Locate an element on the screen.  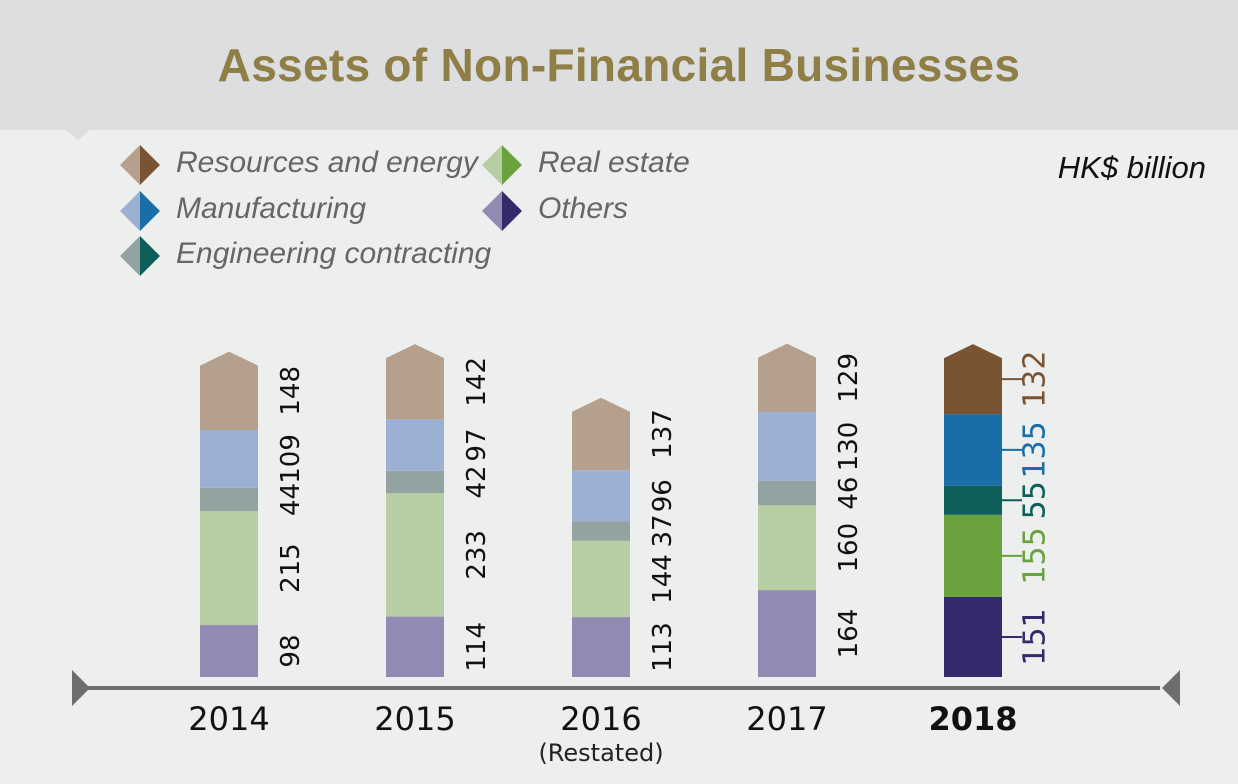
x-tick-label-2016: 2016 is located at coordinates (600, 719).